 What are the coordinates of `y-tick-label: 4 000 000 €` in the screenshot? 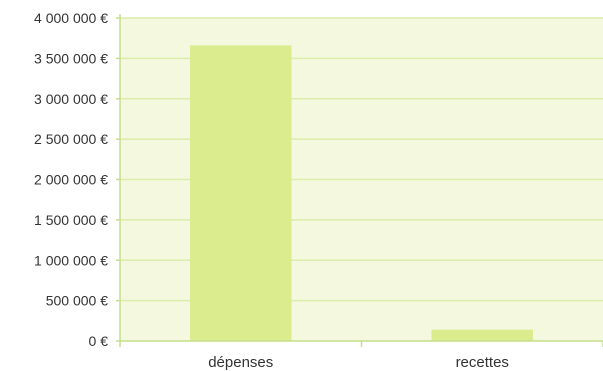 It's located at (71, 18).